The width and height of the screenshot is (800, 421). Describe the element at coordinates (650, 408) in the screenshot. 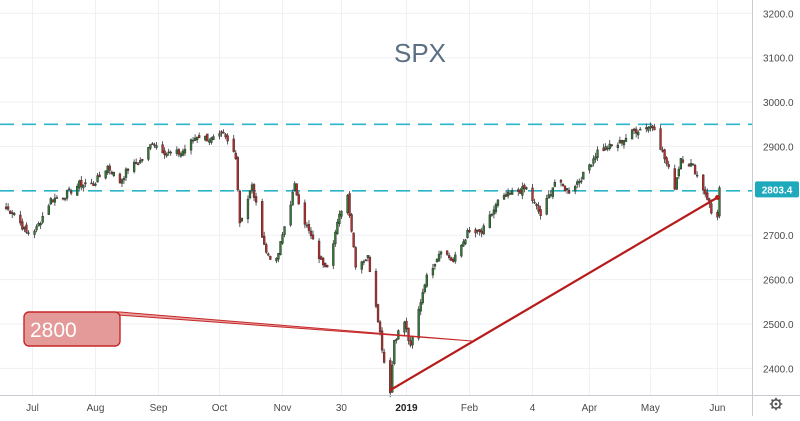

I see `x-tick-label: May` at that location.